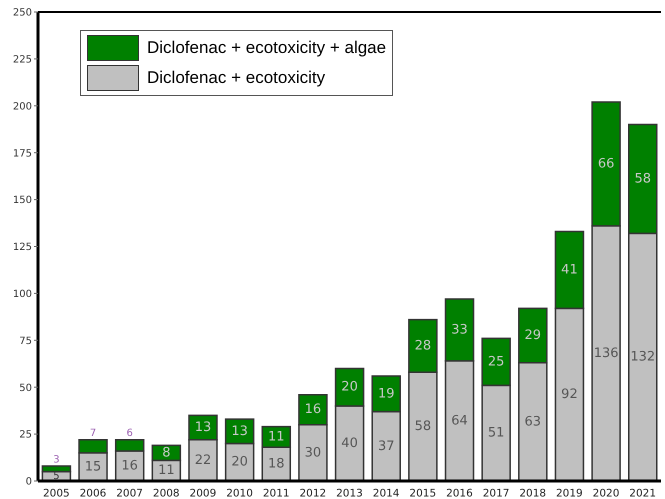 The height and width of the screenshot is (499, 665). Describe the element at coordinates (93, 493) in the screenshot. I see `x-tick-label: 2006` at that location.